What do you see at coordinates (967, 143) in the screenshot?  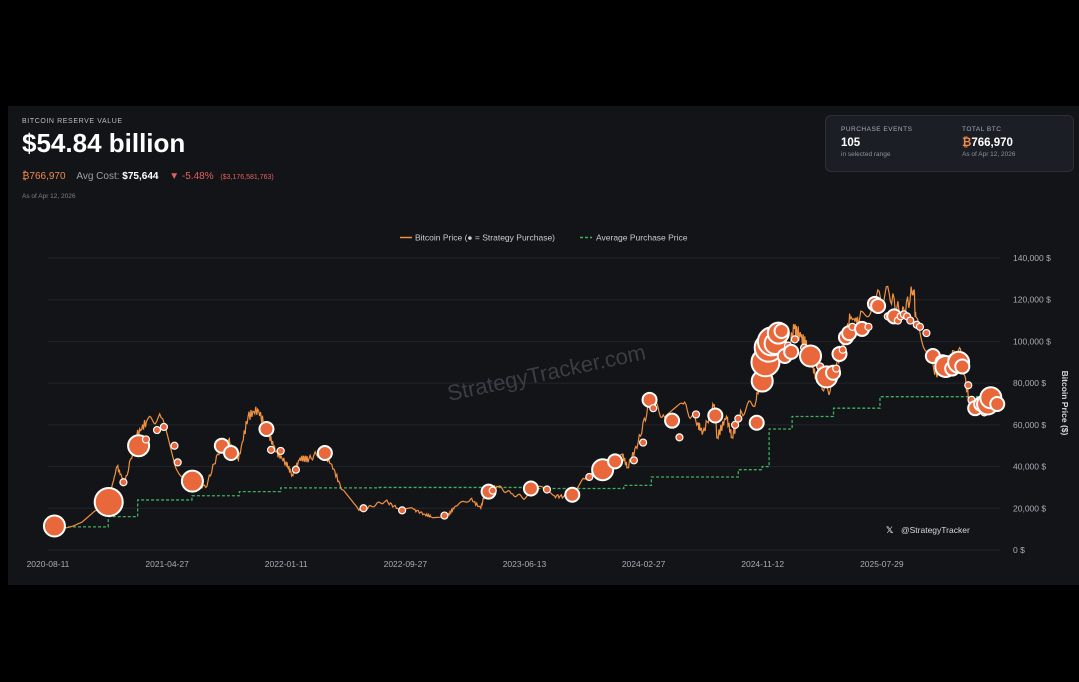 I see `btc-symbol: ₿` at bounding box center [967, 143].